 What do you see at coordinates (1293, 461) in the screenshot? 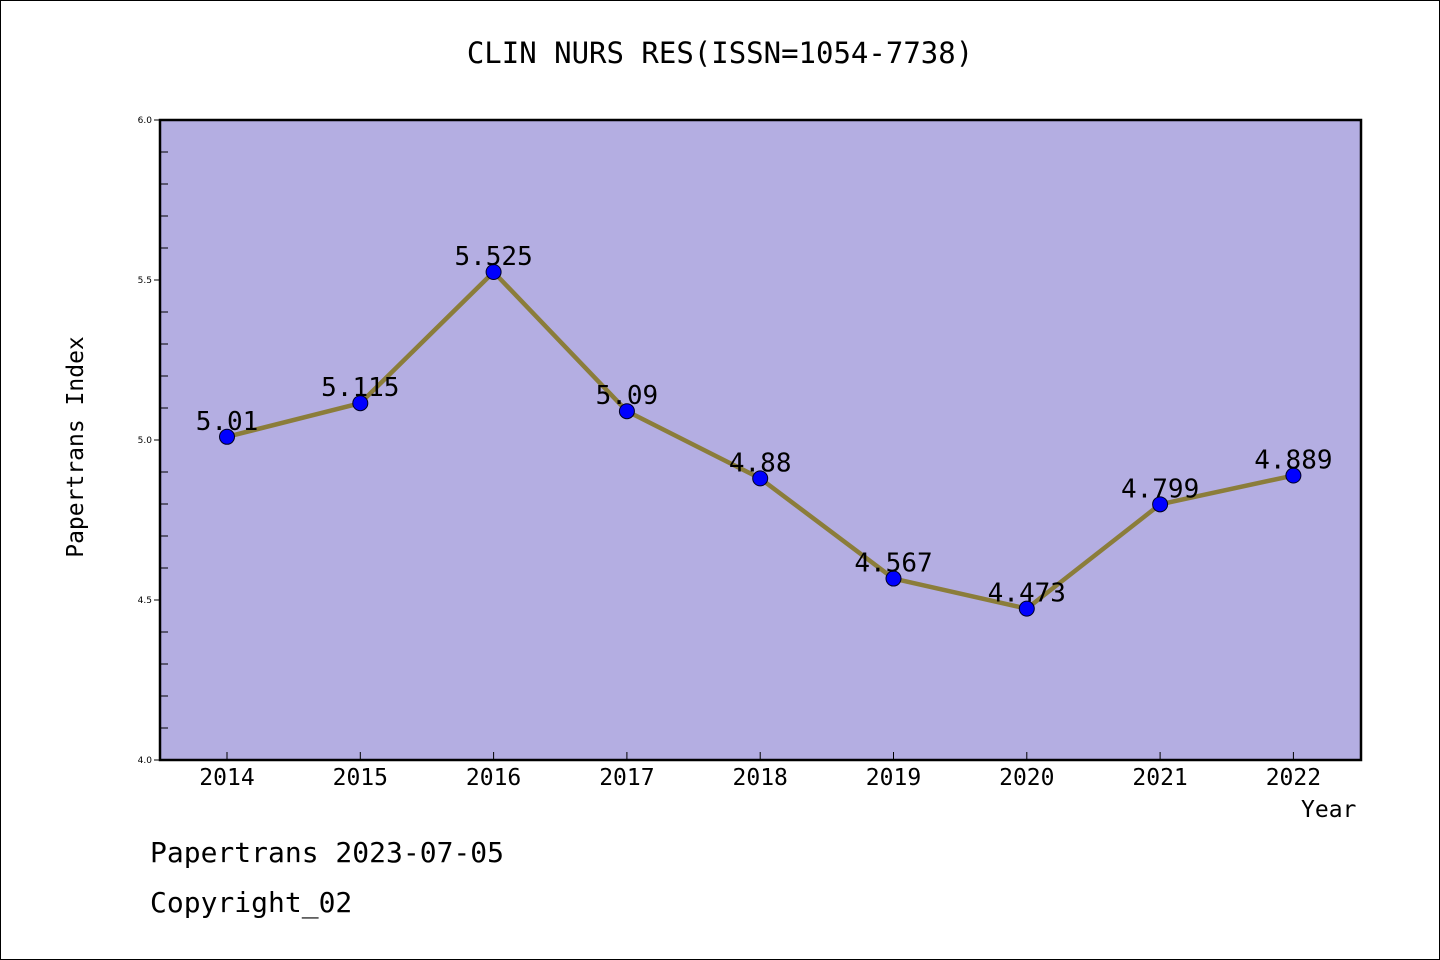
I see `data-label: 4.889` at bounding box center [1293, 461].